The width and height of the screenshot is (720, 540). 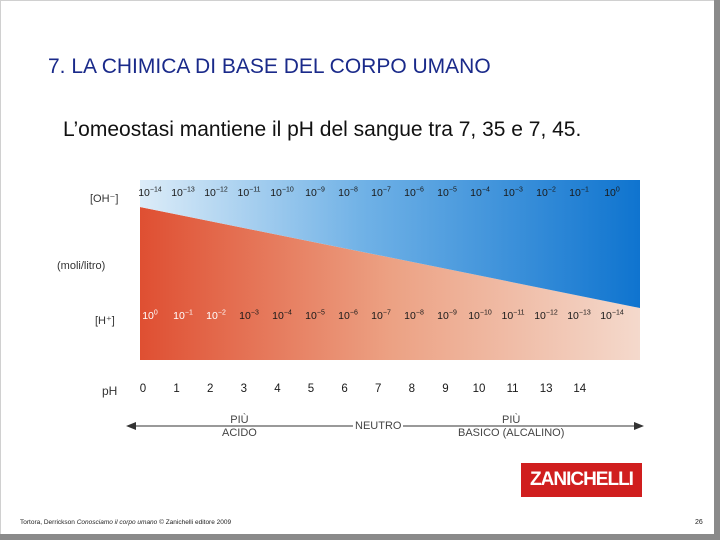 What do you see at coordinates (110, 391) in the screenshot?
I see `ph-row-label: pH` at bounding box center [110, 391].